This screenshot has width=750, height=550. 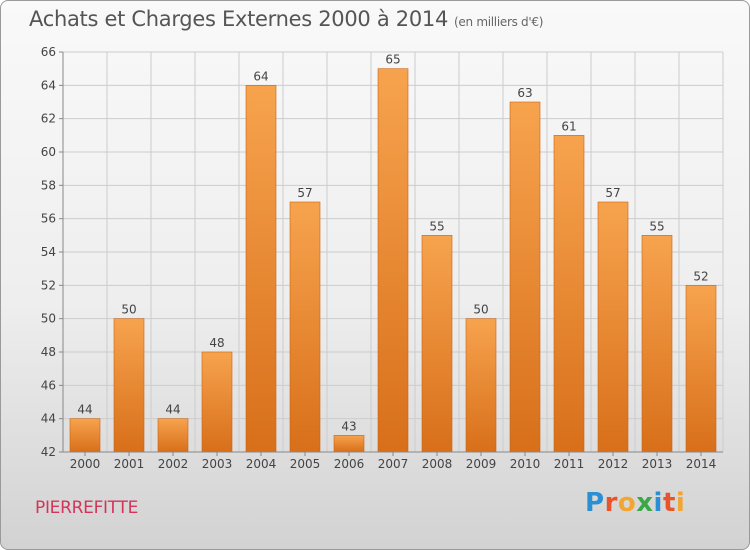 What do you see at coordinates (48, 419) in the screenshot?
I see `y-tick-label: 44` at bounding box center [48, 419].